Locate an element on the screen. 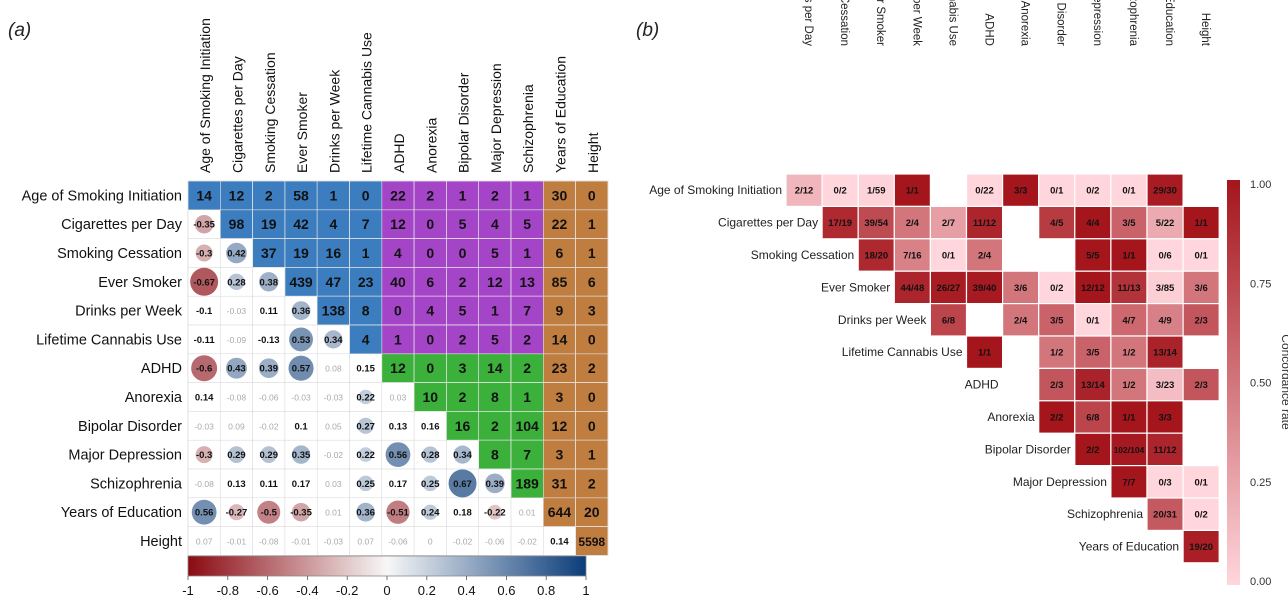  concordance-label: 2/4 is located at coordinates (913, 223).